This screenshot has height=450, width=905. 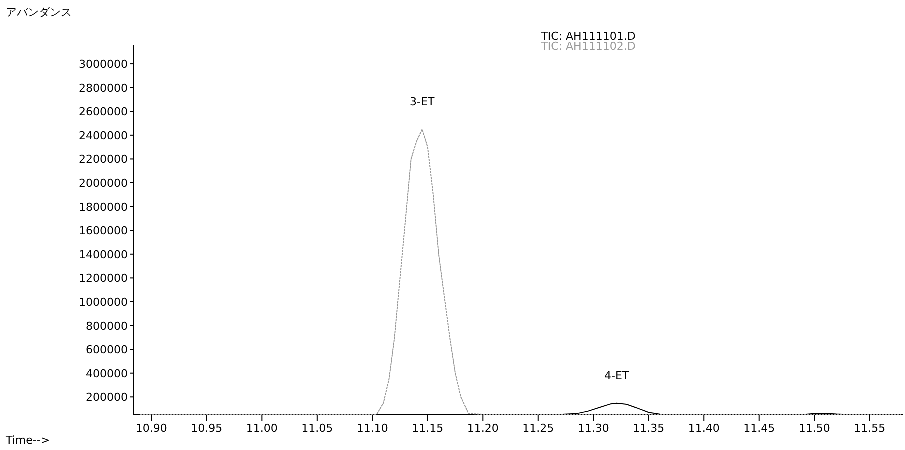 I want to click on y-tick-label: 2200000, so click(x=103, y=159).